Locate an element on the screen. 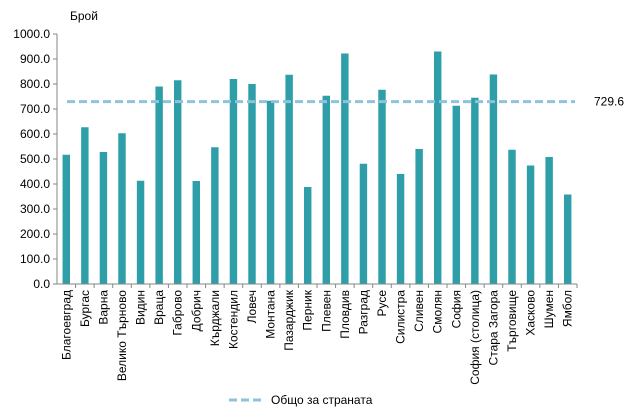 The width and height of the screenshot is (630, 415). reference-line-label: 729.6 is located at coordinates (609, 102).